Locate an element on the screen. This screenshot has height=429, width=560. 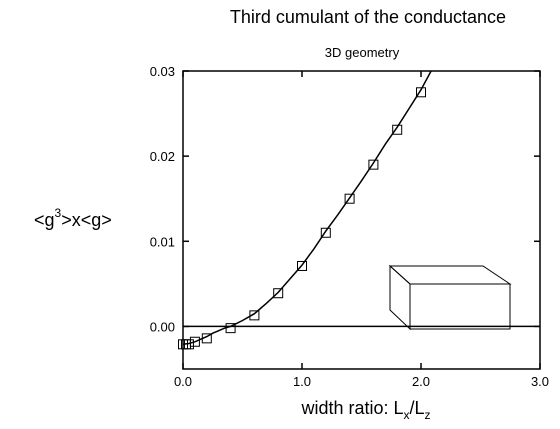
y-tick-label: 0.00 is located at coordinates (162, 326).